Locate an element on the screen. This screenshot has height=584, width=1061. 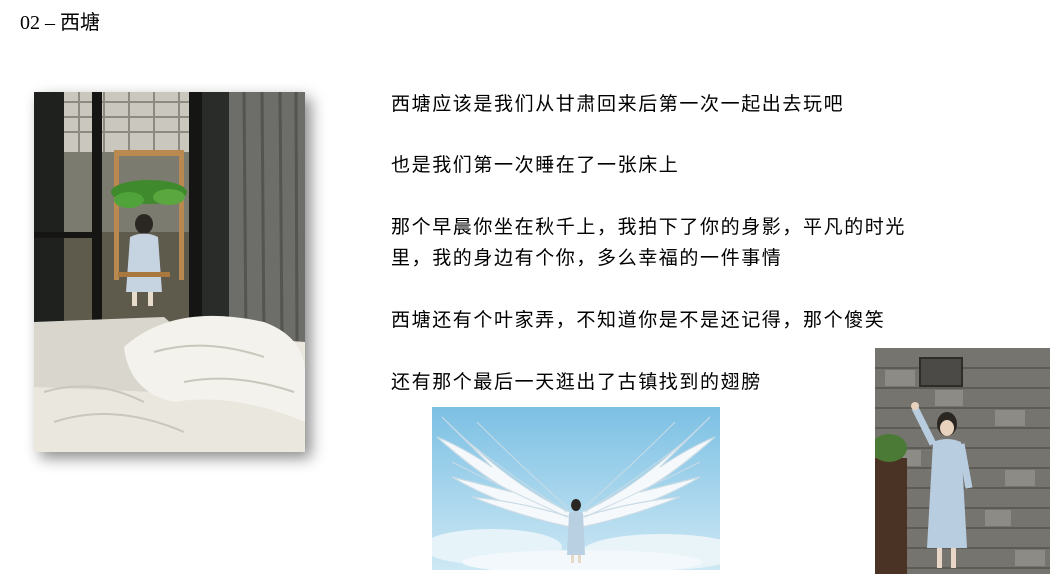
paragraph-yejianong: 西塘还有个叶家弄，不知道你是不是还记得，那个傻笑 is located at coordinates (638, 320).